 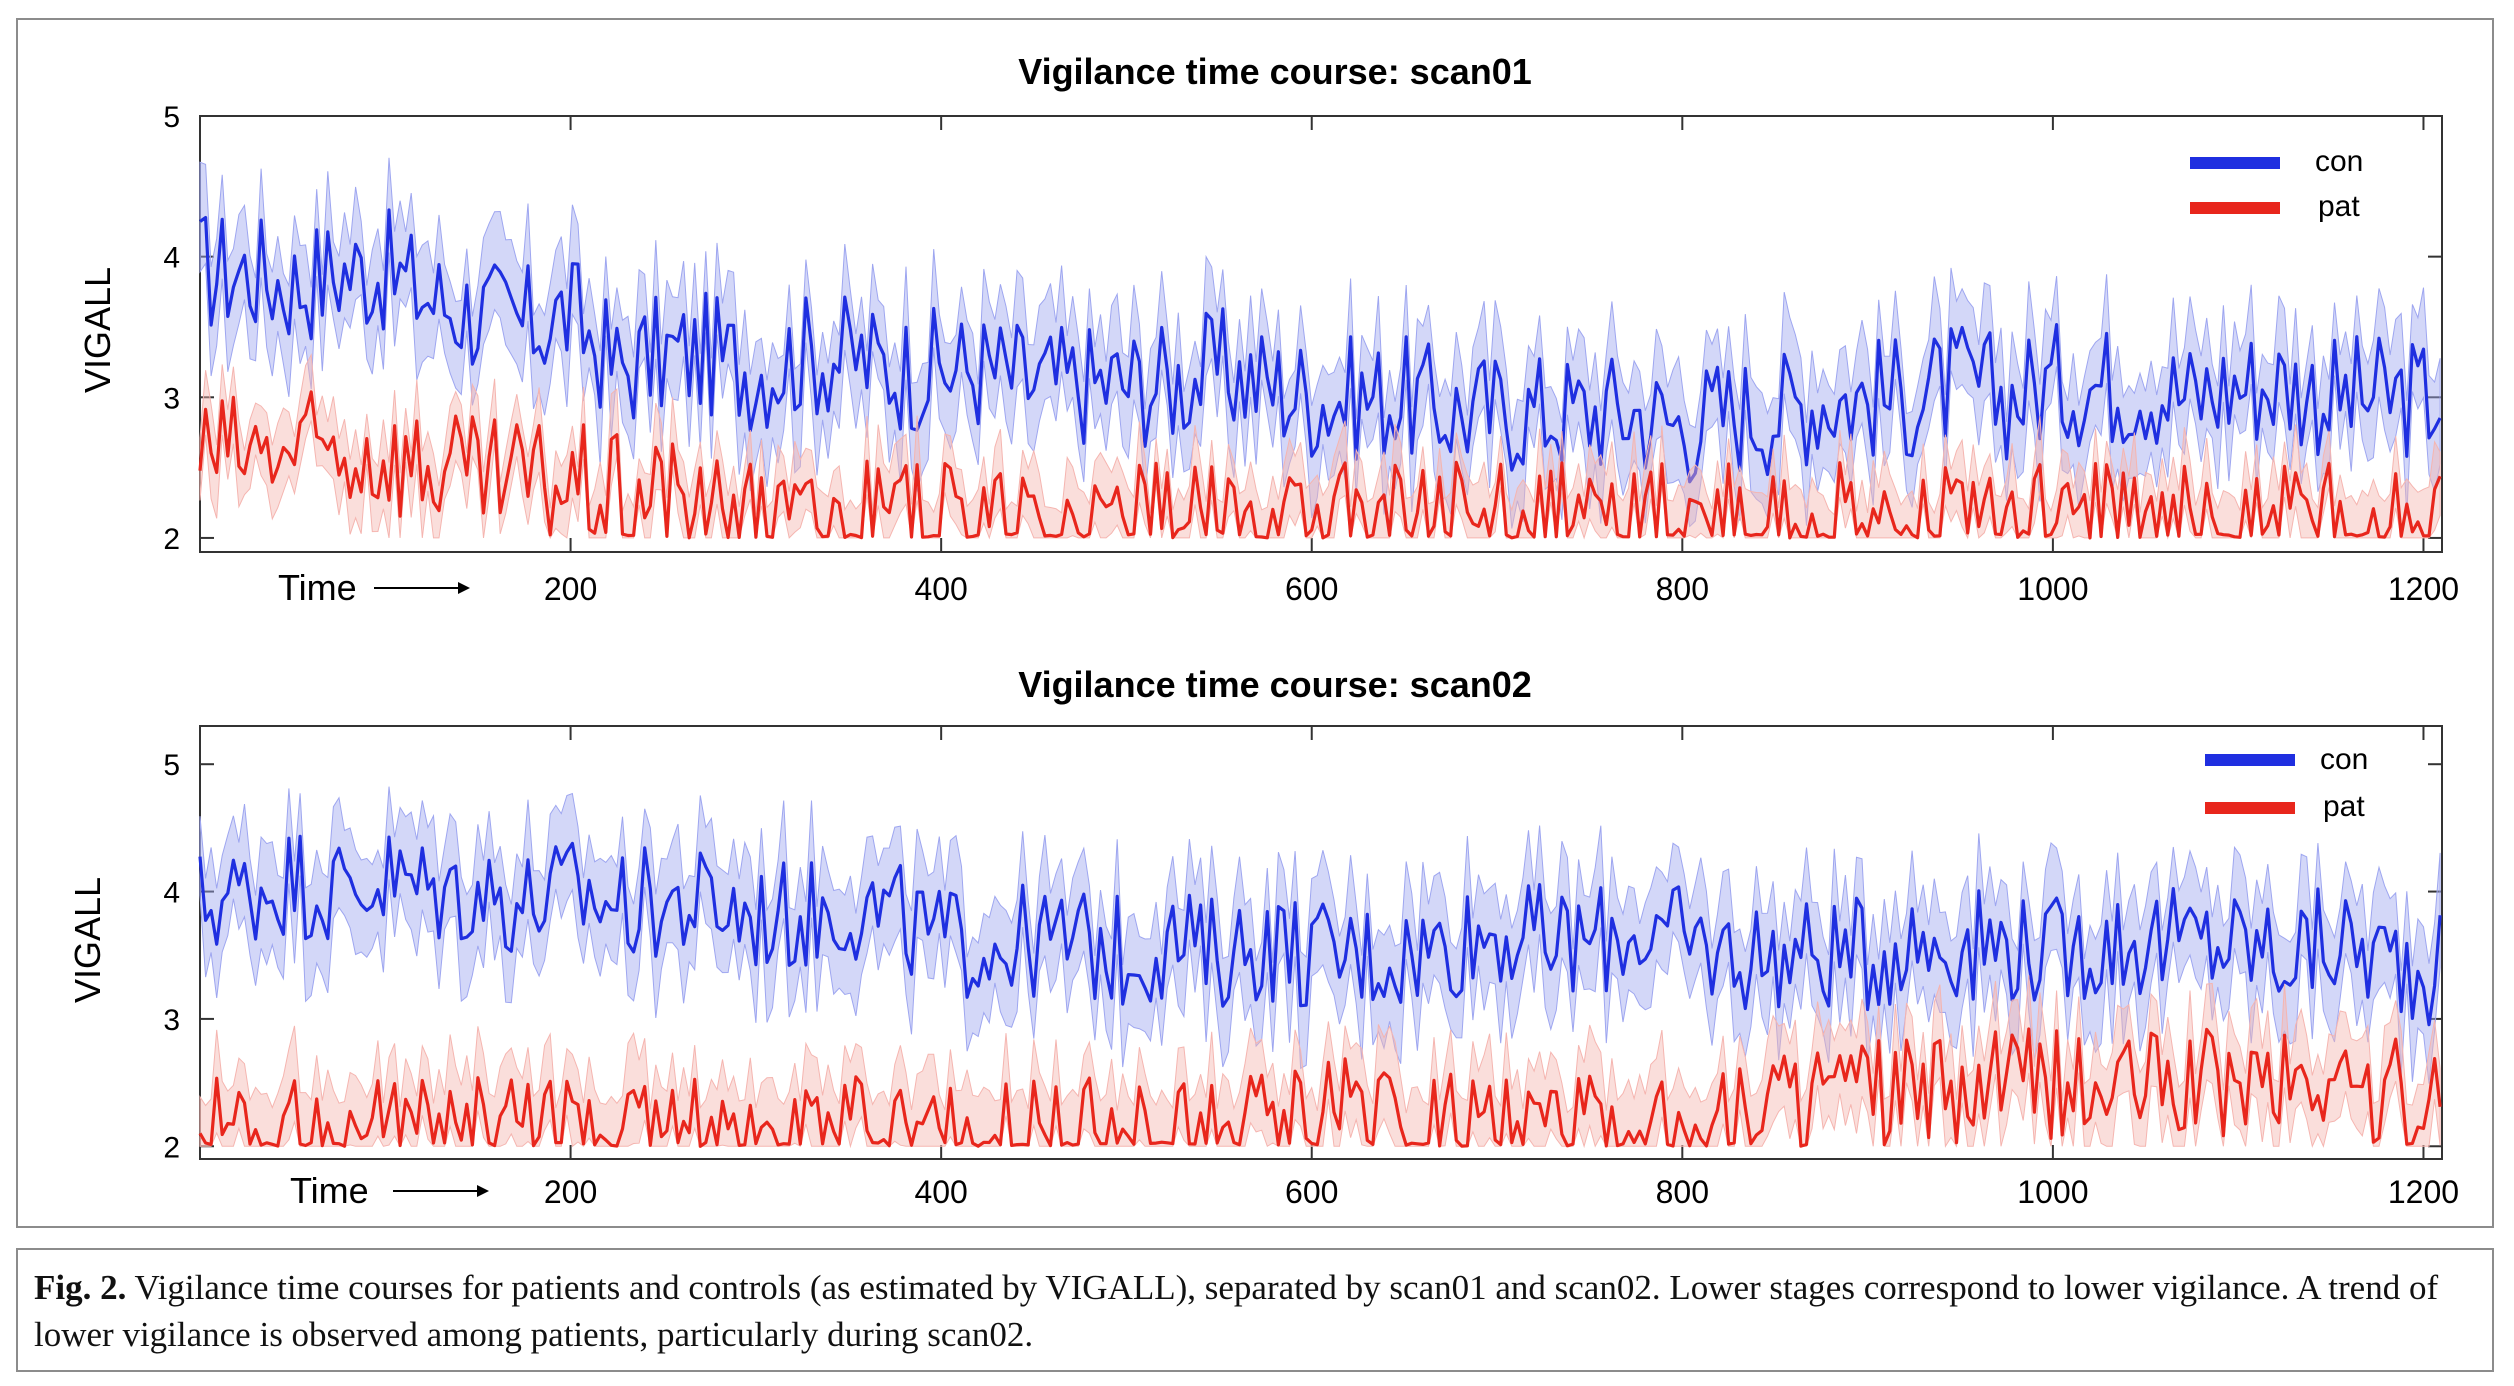 What do you see at coordinates (1320, 930) in the screenshot?
I see `series-line-con` at bounding box center [1320, 930].